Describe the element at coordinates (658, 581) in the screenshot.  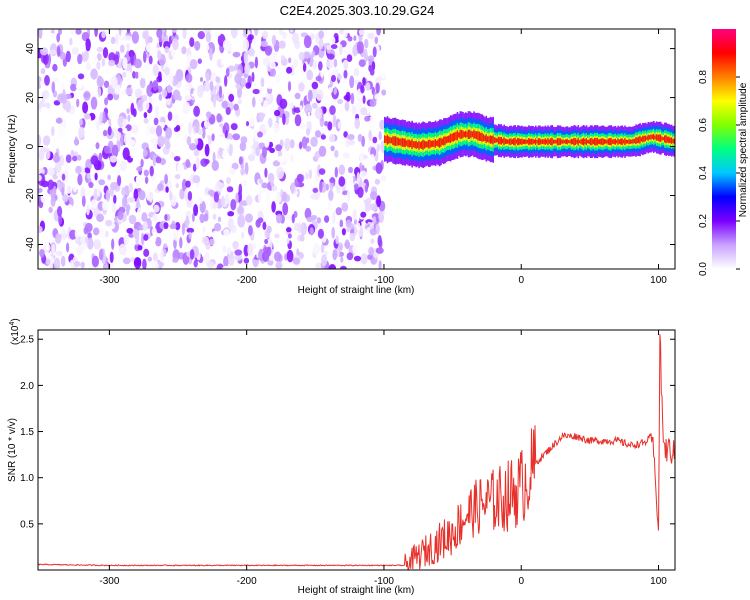
I see `x-tick-label: 100` at that location.